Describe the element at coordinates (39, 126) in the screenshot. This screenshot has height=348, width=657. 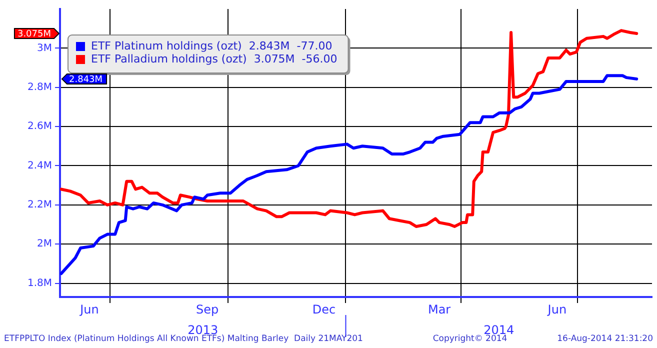
I see `y-tick-label: 2.6M` at that location.